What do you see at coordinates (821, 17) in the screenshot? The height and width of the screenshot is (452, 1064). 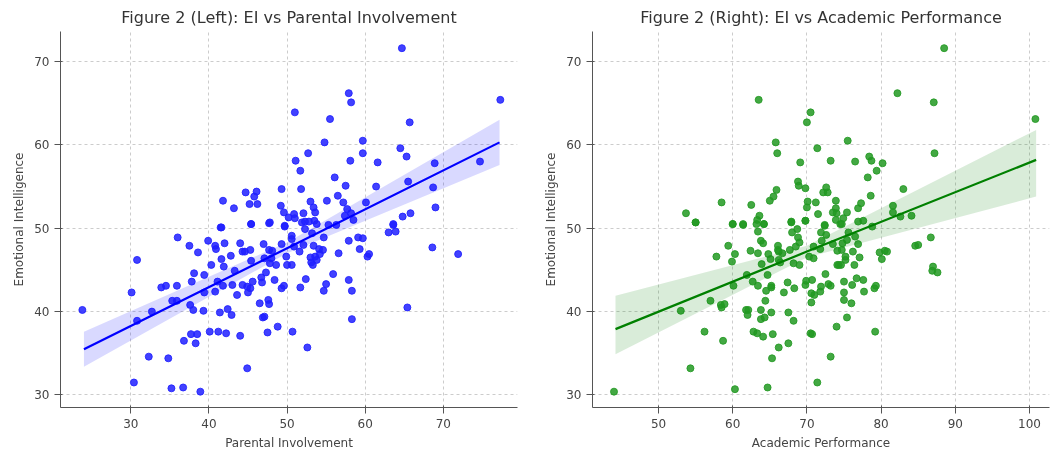 I see `chart-title: Figure 2 (Right): EI vs Academic Performance` at bounding box center [821, 17].